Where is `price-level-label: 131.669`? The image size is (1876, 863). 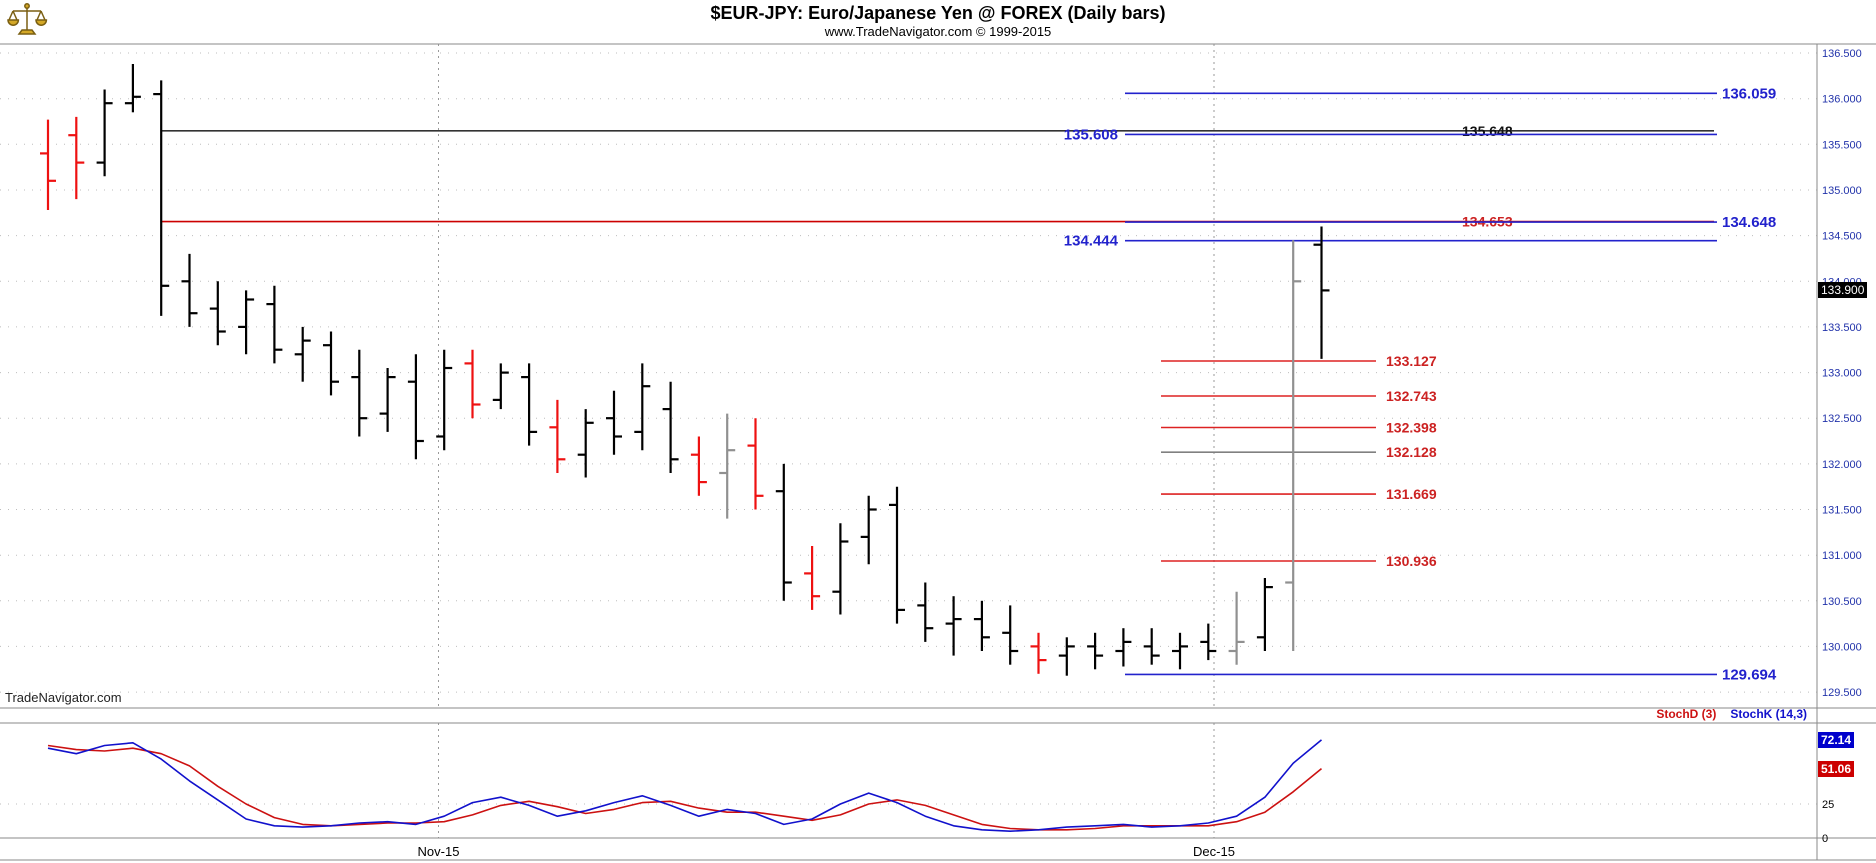
price-level-label: 131.669 is located at coordinates (1411, 494).